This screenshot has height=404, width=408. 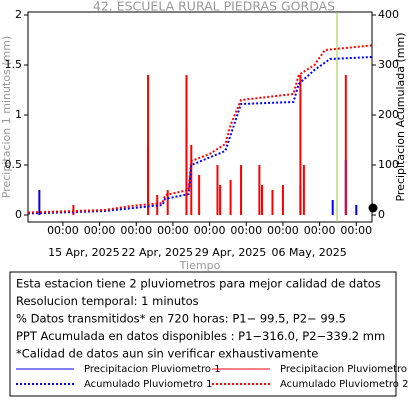 I want to click on y-tick-label: 2, so click(x=18, y=14).